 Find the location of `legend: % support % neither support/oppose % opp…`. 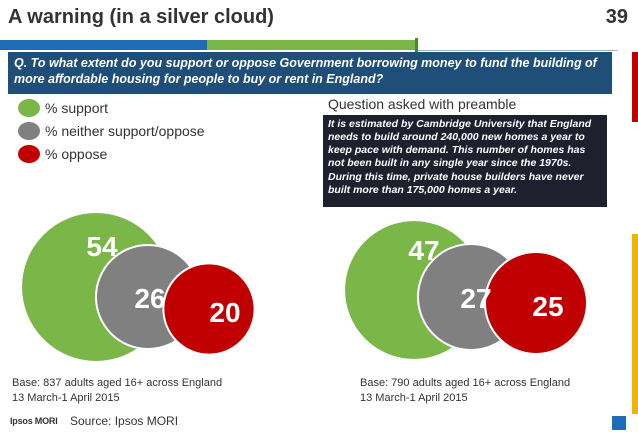

legend: % support % neither support/oppose % opp… is located at coordinates (111, 130).